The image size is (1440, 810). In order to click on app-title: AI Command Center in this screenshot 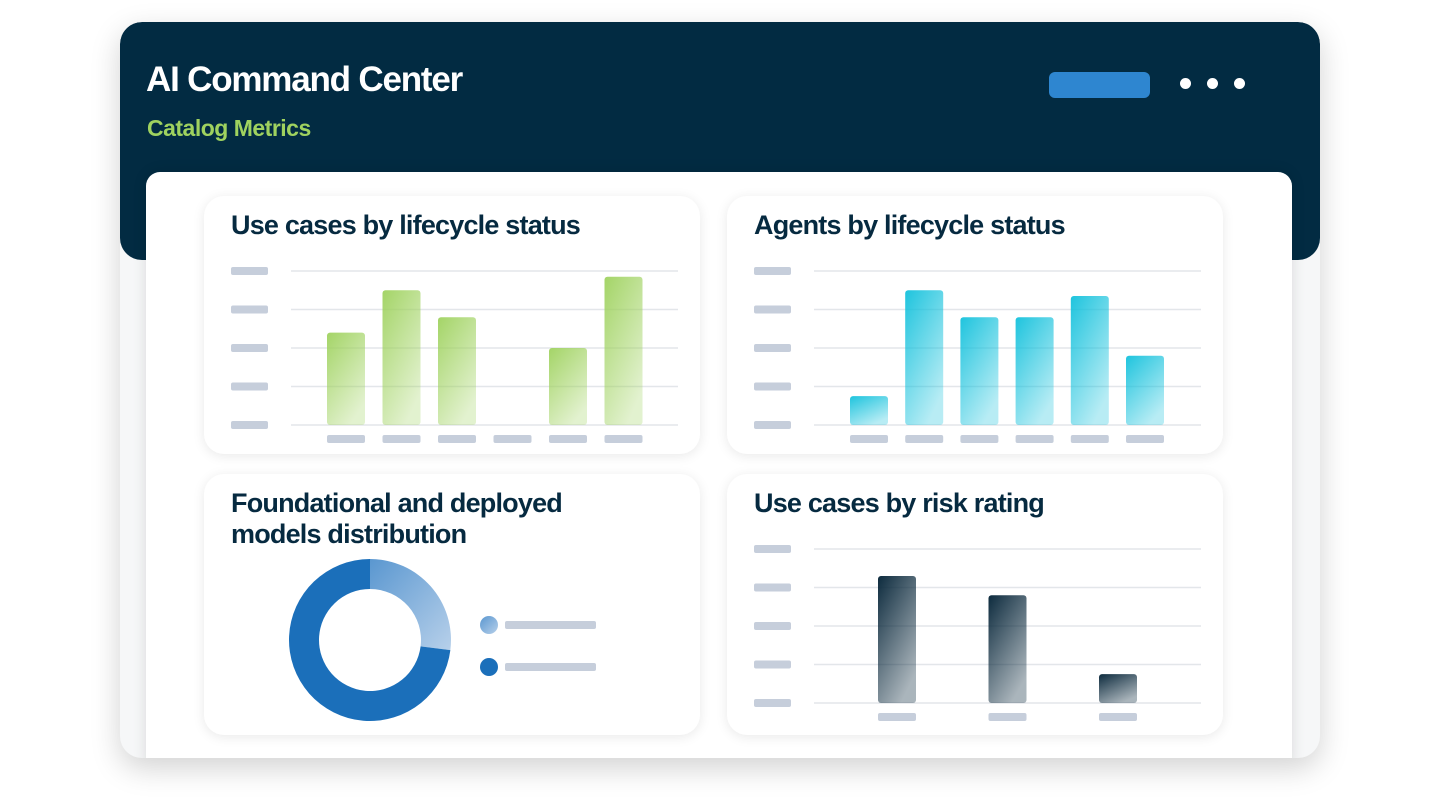, I will do `click(304, 79)`.